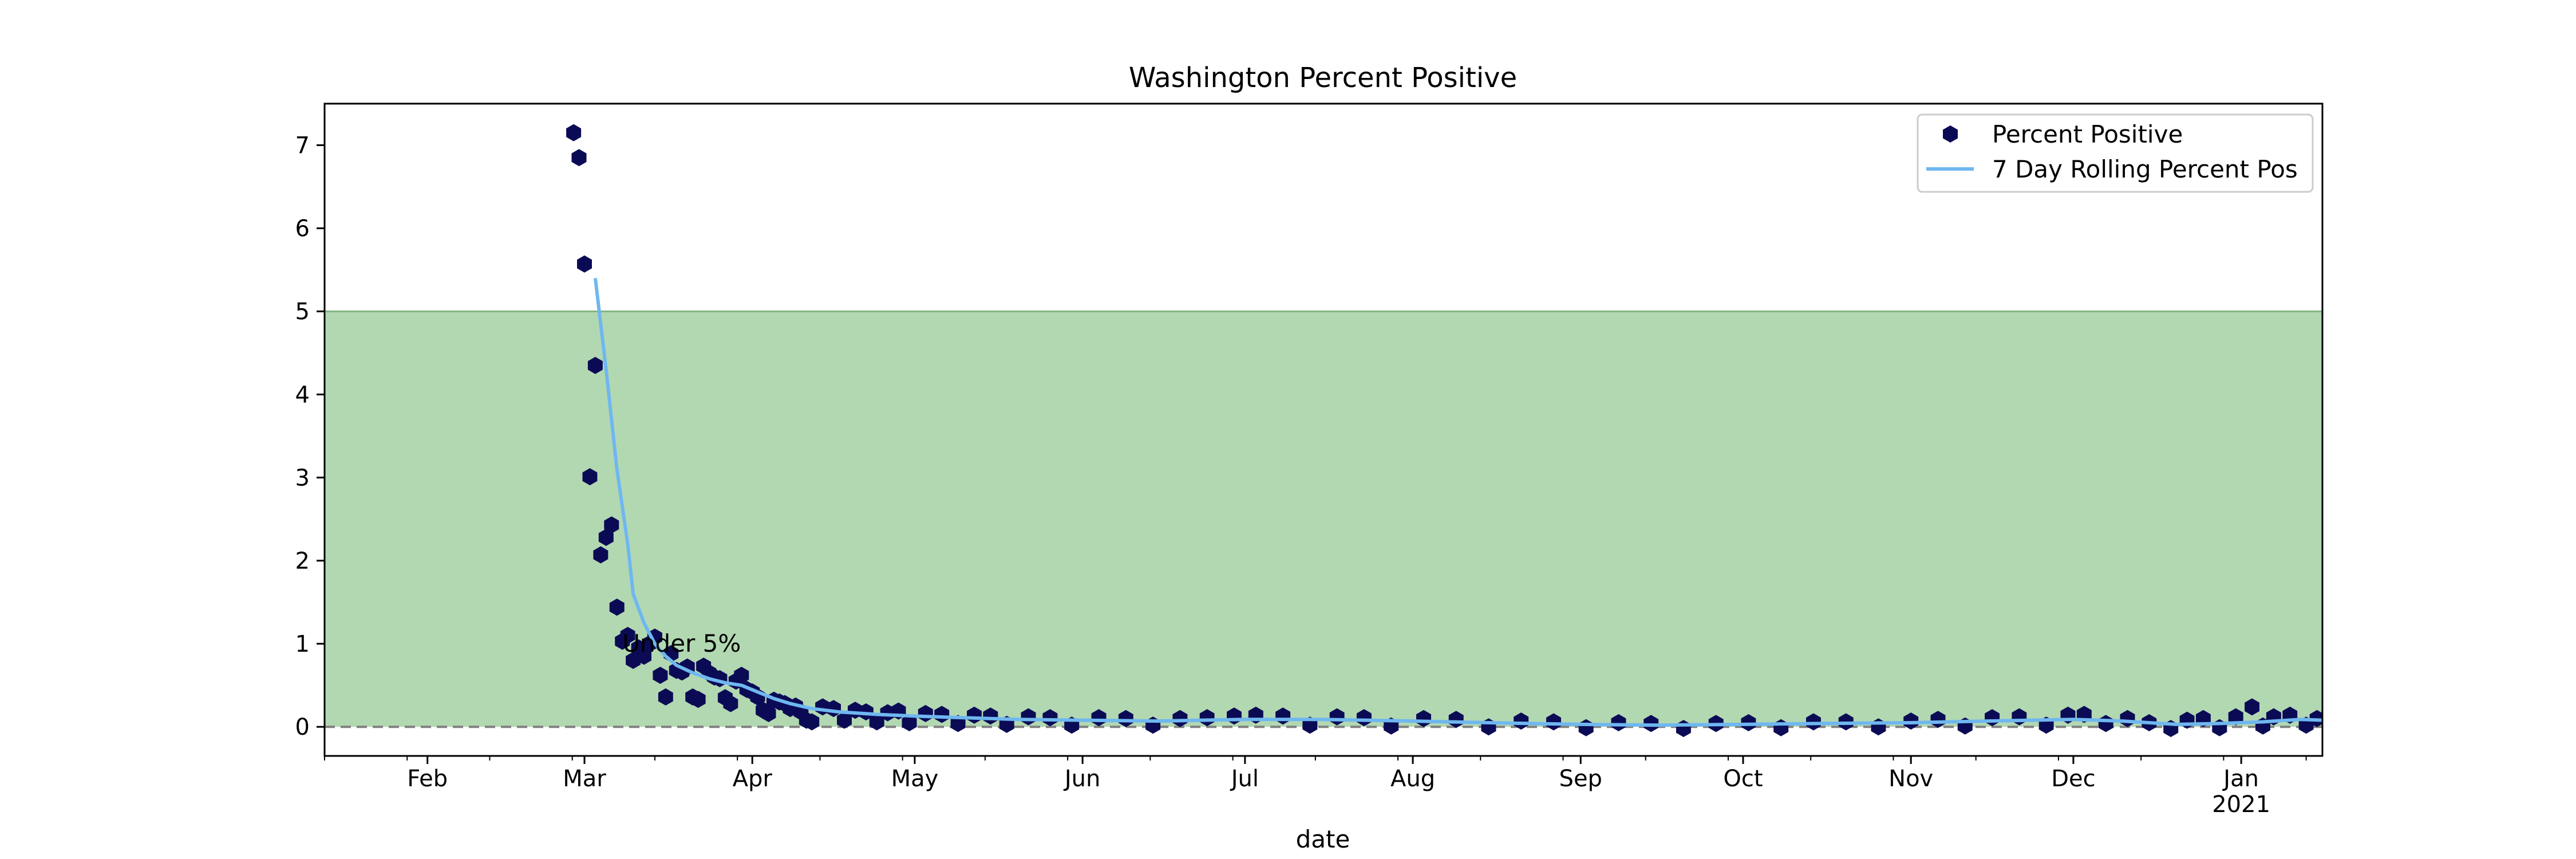 Image resolution: width=2576 pixels, height=859 pixels. I want to click on x-tick-label: Feb, so click(427, 779).